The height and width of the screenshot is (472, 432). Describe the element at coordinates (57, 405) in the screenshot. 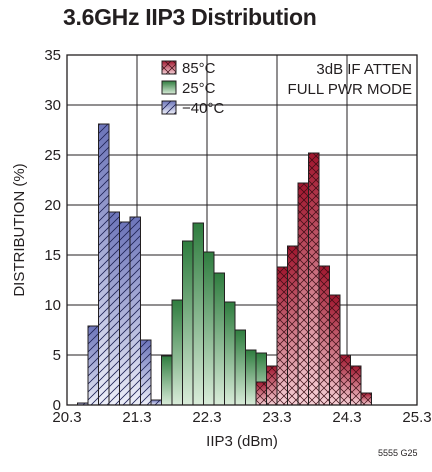

I see `y-tick-label: 0` at that location.